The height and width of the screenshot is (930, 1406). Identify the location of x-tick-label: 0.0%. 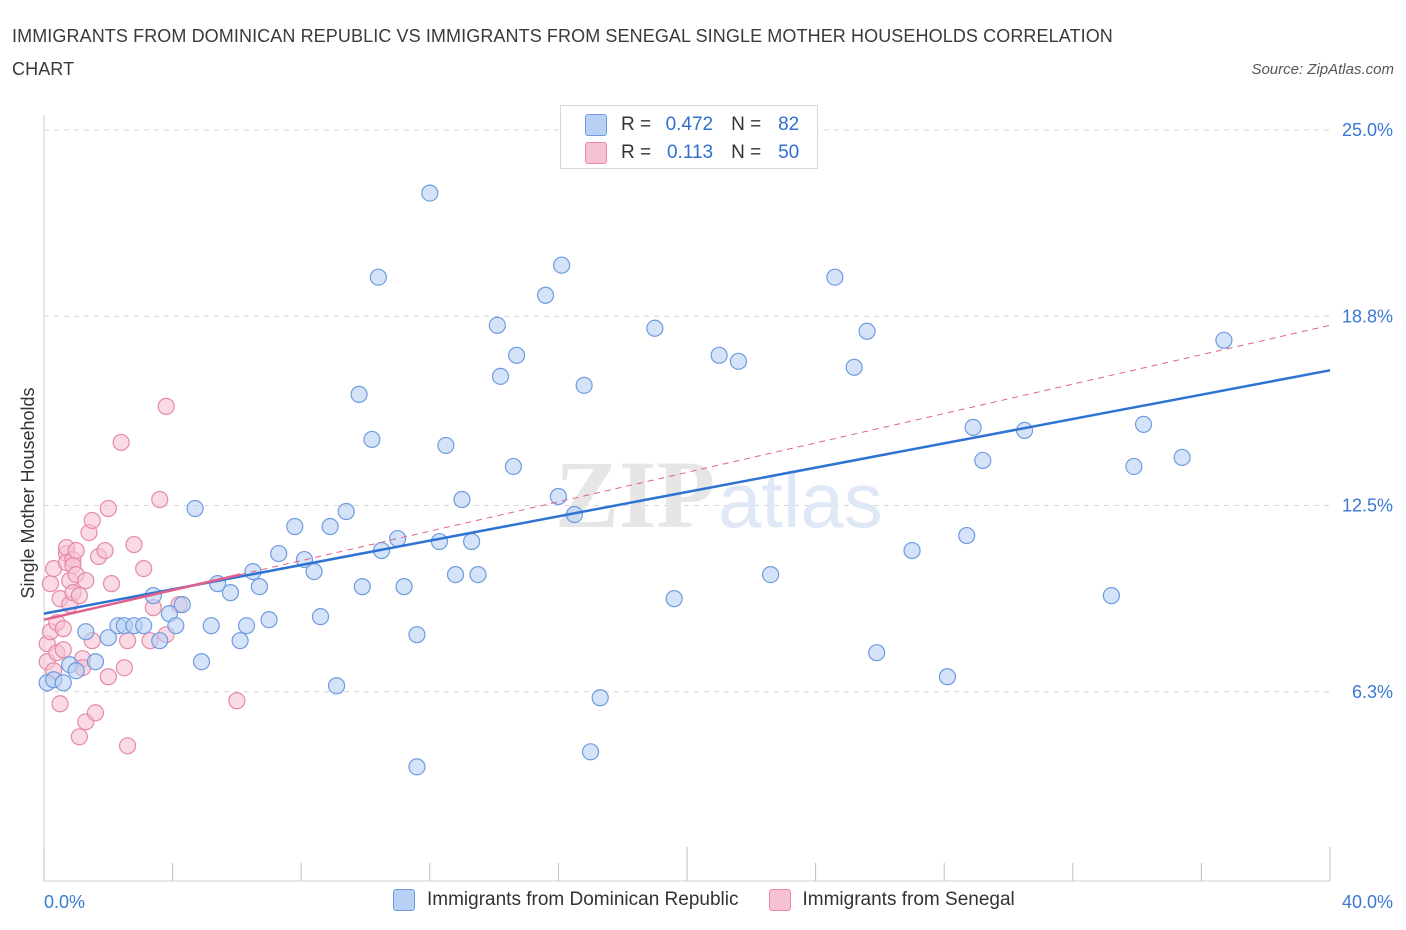
(64, 902).